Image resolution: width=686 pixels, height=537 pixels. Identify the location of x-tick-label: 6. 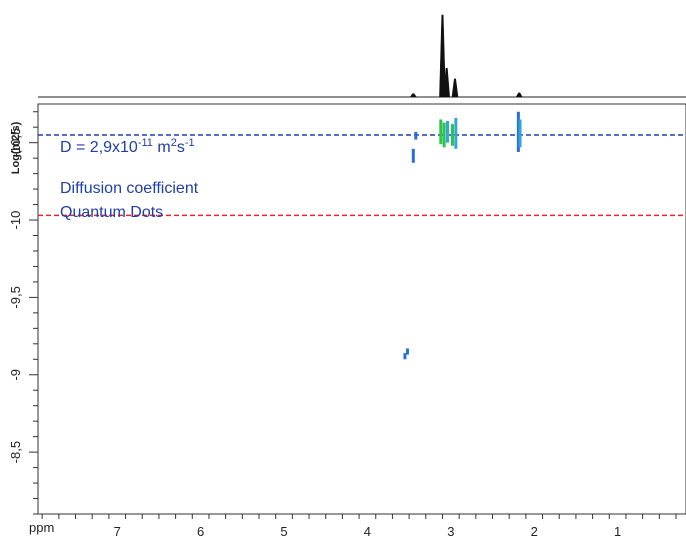
(200, 530).